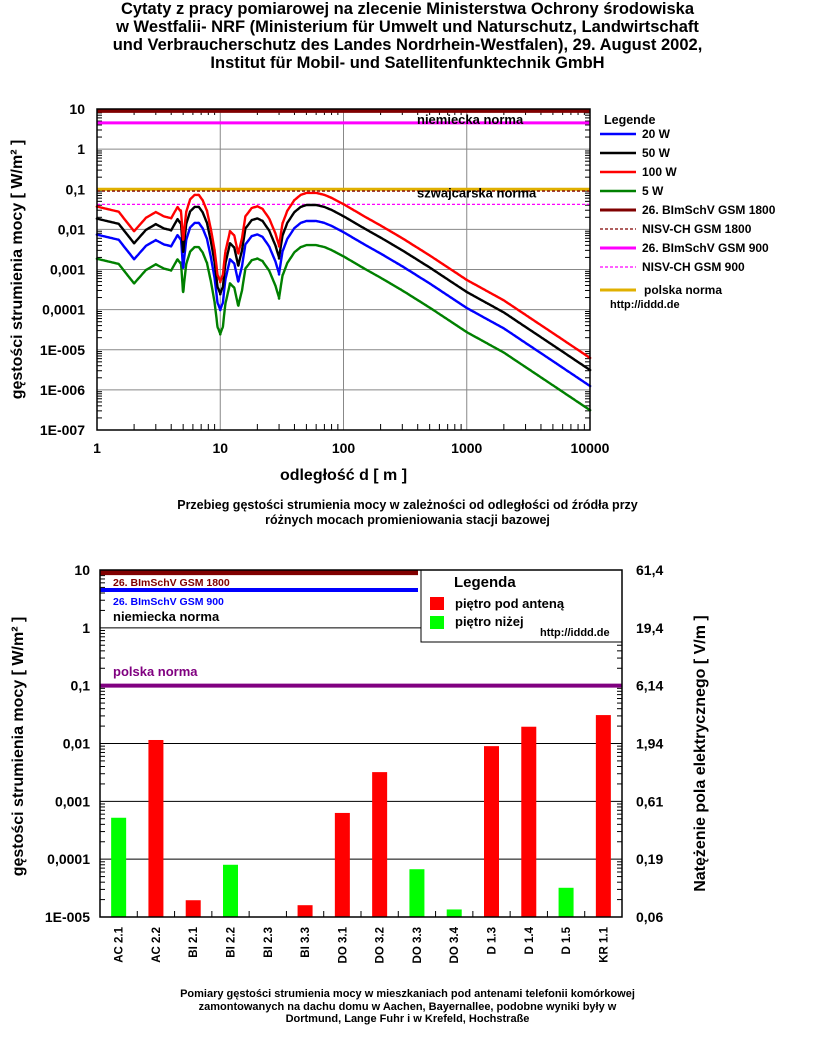 This screenshot has width=815, height=1041. I want to click on x-category-label: DO 3.1, so click(343, 944).